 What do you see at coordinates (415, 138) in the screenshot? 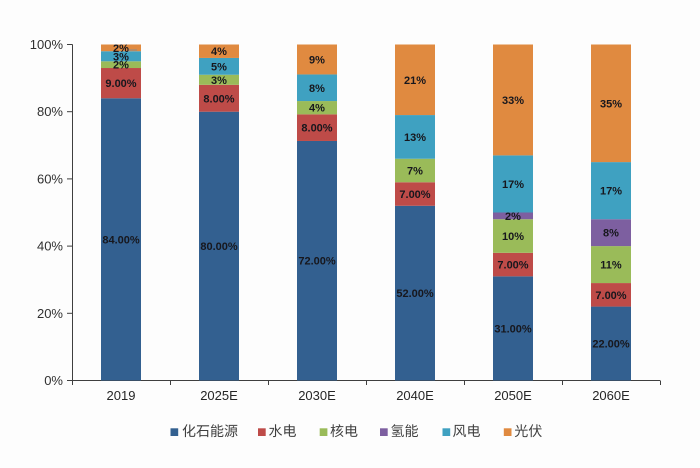
I see `svg-text: 13%` at bounding box center [415, 138].